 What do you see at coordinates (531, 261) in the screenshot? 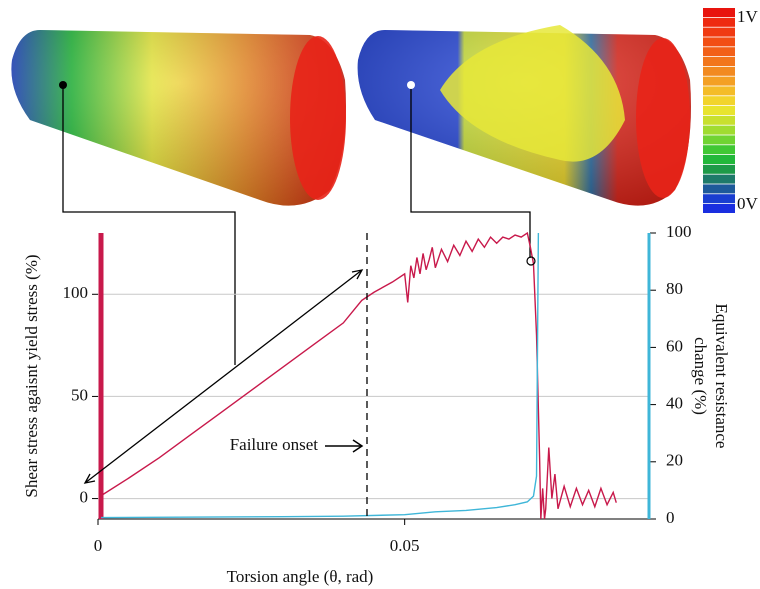
I see `failure-marker` at bounding box center [531, 261].